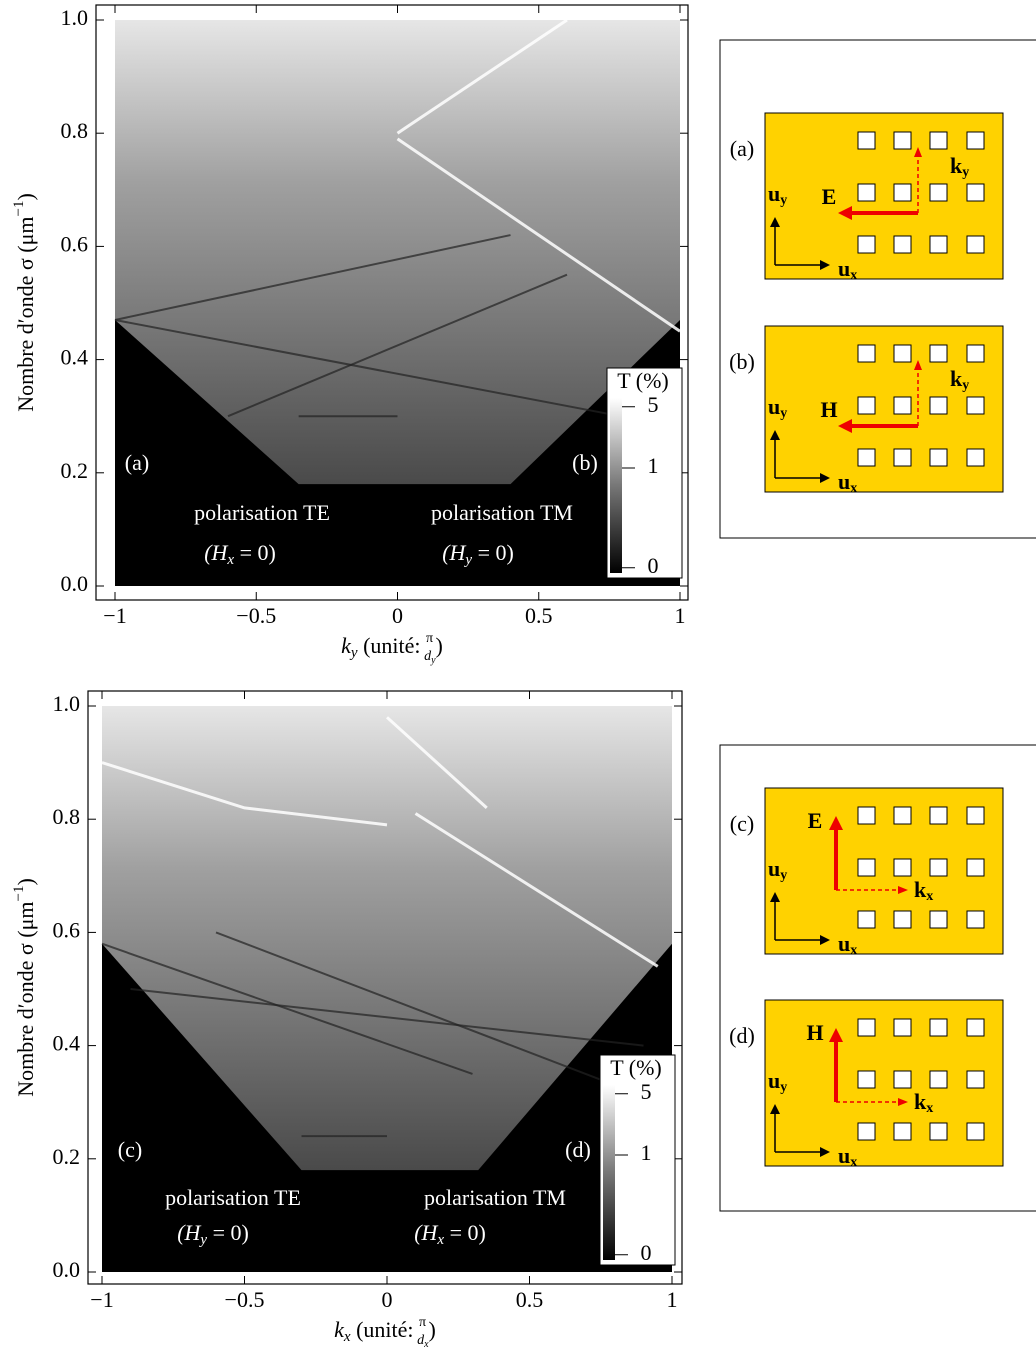 The width and height of the screenshot is (1036, 1352). Describe the element at coordinates (67, 703) in the screenshot. I see `y-tick-label: 1.0` at that location.